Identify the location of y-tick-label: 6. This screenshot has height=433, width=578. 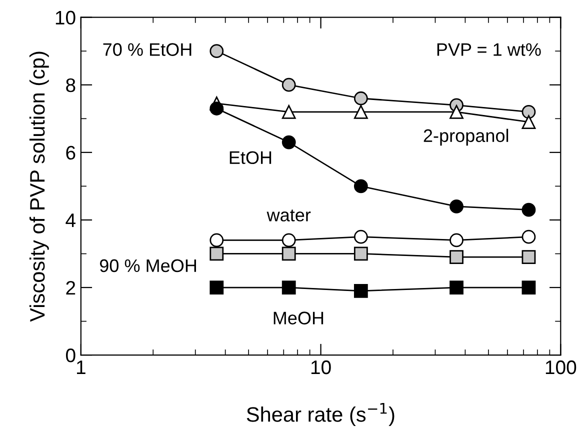
(71, 153).